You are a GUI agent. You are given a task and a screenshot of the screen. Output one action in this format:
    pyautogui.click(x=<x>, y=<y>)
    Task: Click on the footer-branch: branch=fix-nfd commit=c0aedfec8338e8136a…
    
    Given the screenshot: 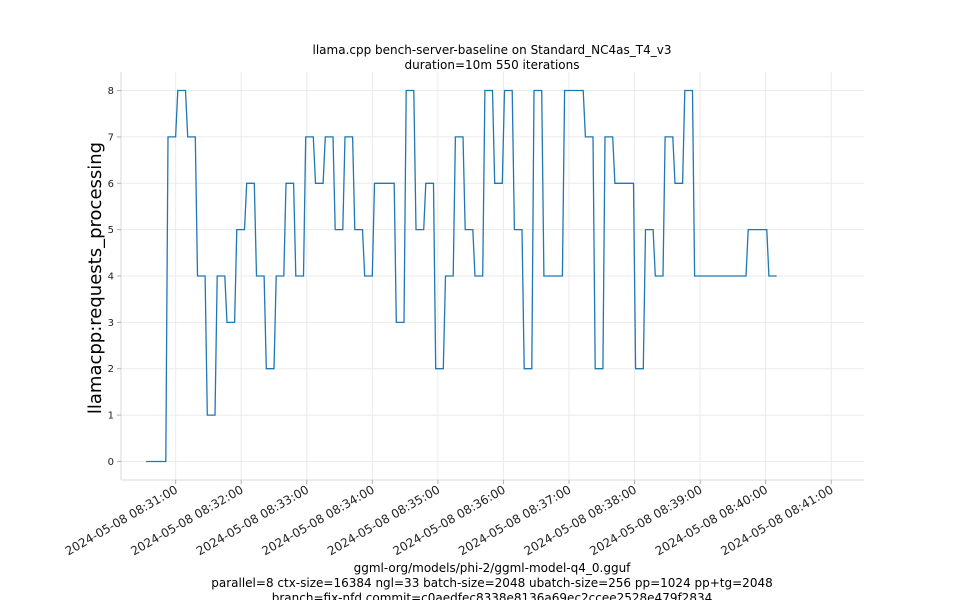 What is the action you would take?
    pyautogui.click(x=492, y=595)
    